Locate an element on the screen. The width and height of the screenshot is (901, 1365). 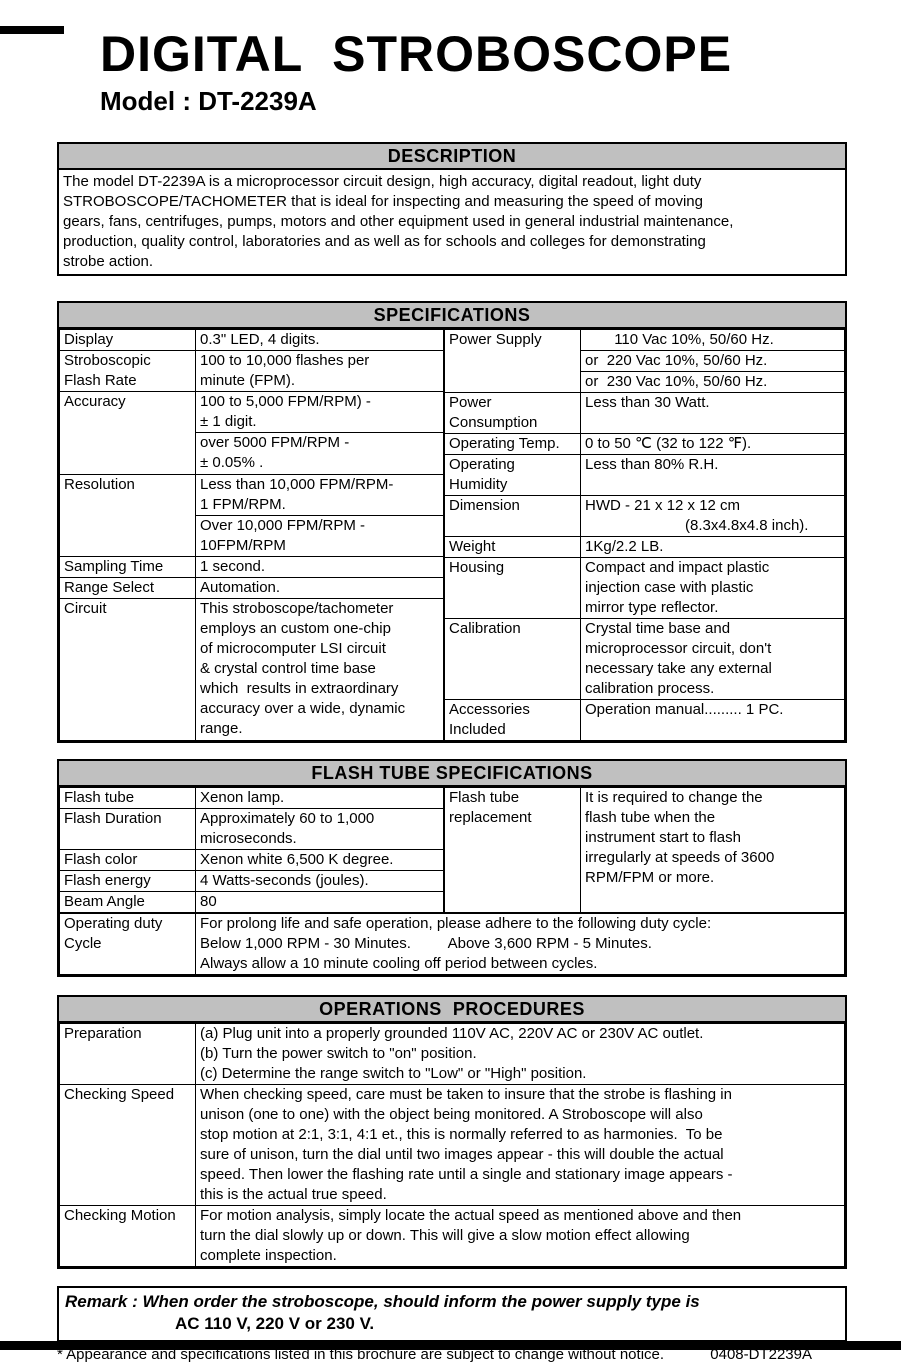
table-row: Power Consumption Less than 30 Watt. is located at coordinates (644, 413).